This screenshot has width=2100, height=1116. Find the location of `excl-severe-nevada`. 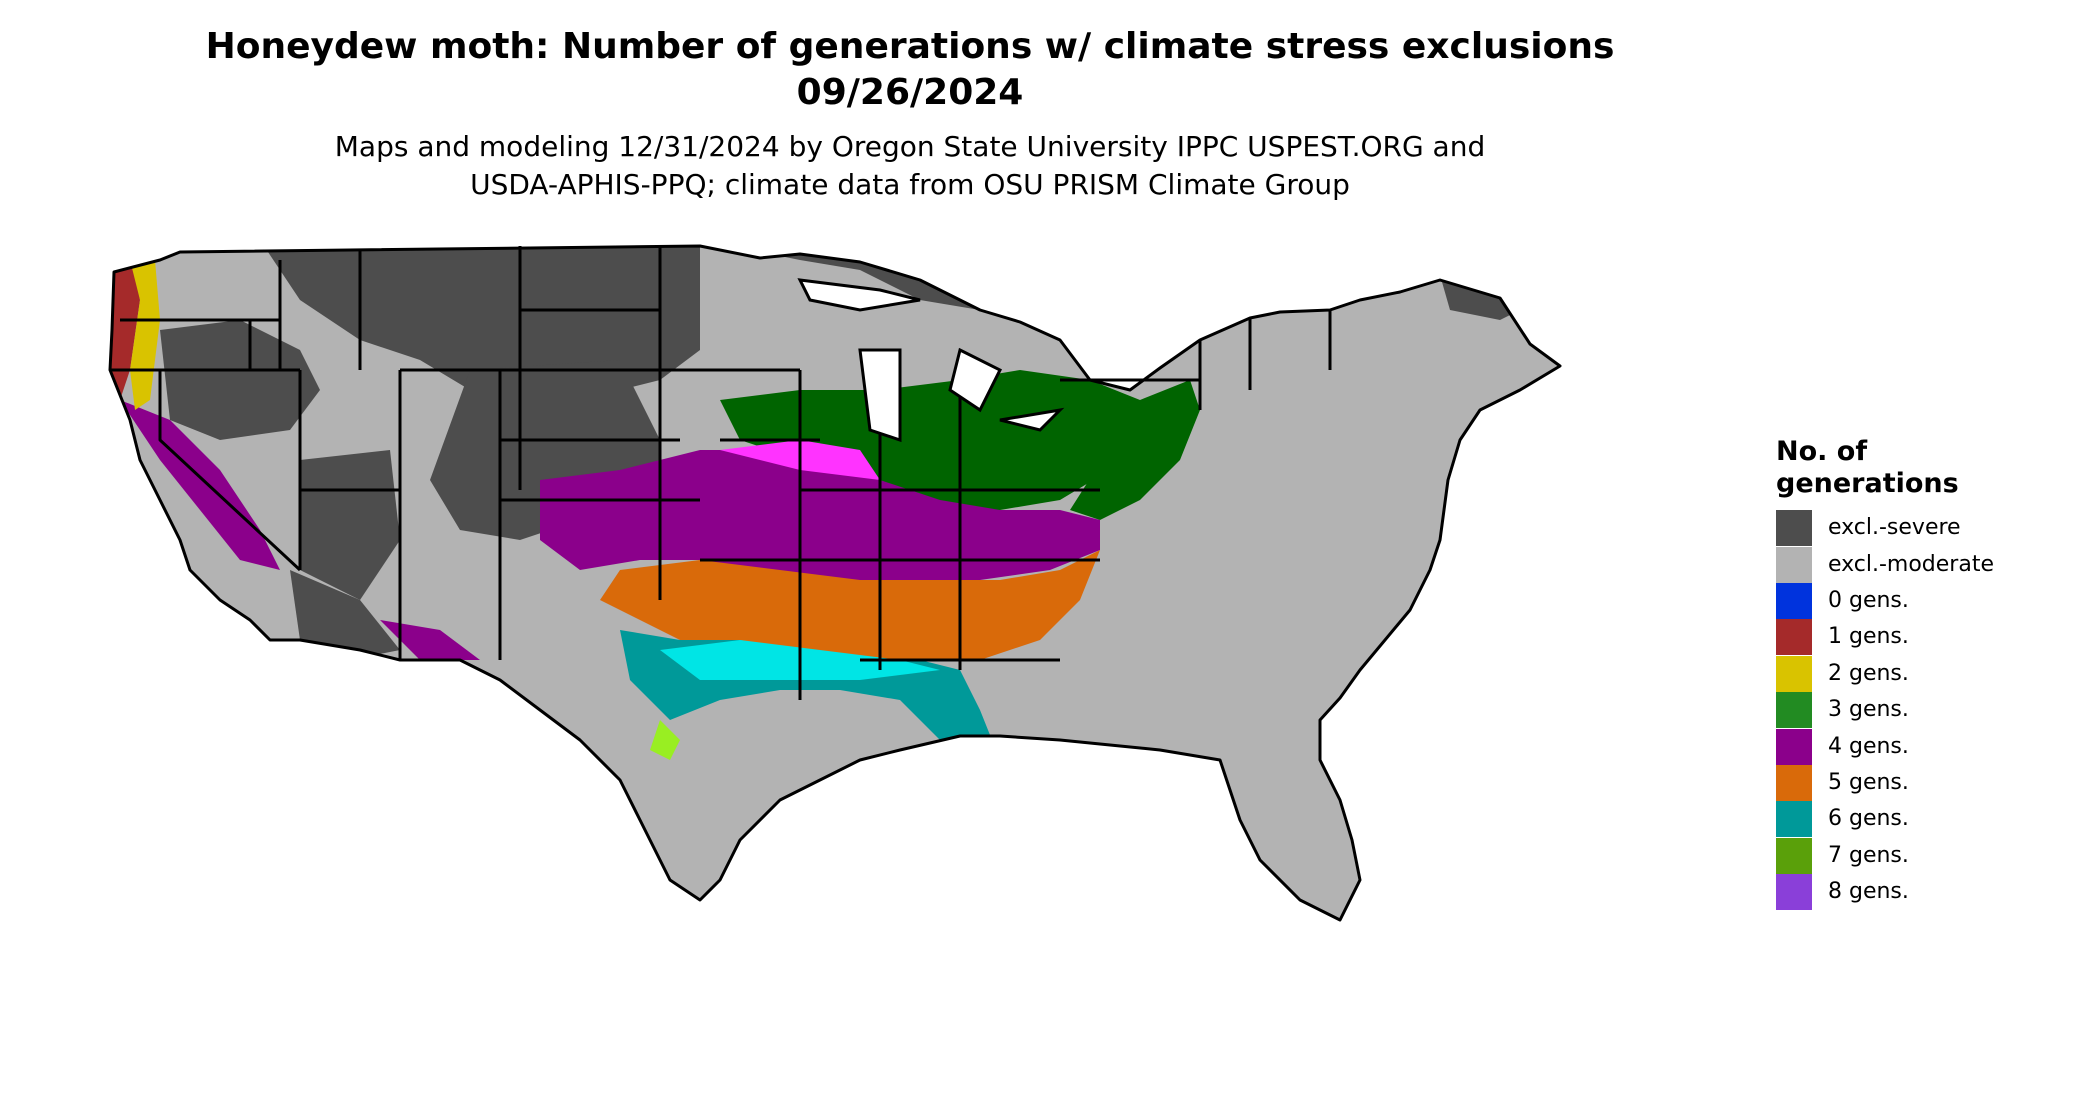

excl-severe-nevada is located at coordinates (350, 525).